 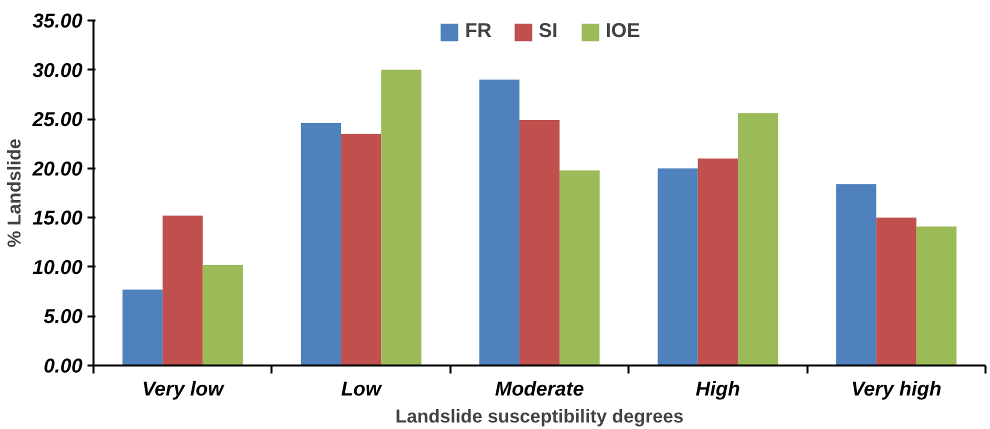 What do you see at coordinates (183, 389) in the screenshot?
I see `x-tick-label: Very low` at bounding box center [183, 389].